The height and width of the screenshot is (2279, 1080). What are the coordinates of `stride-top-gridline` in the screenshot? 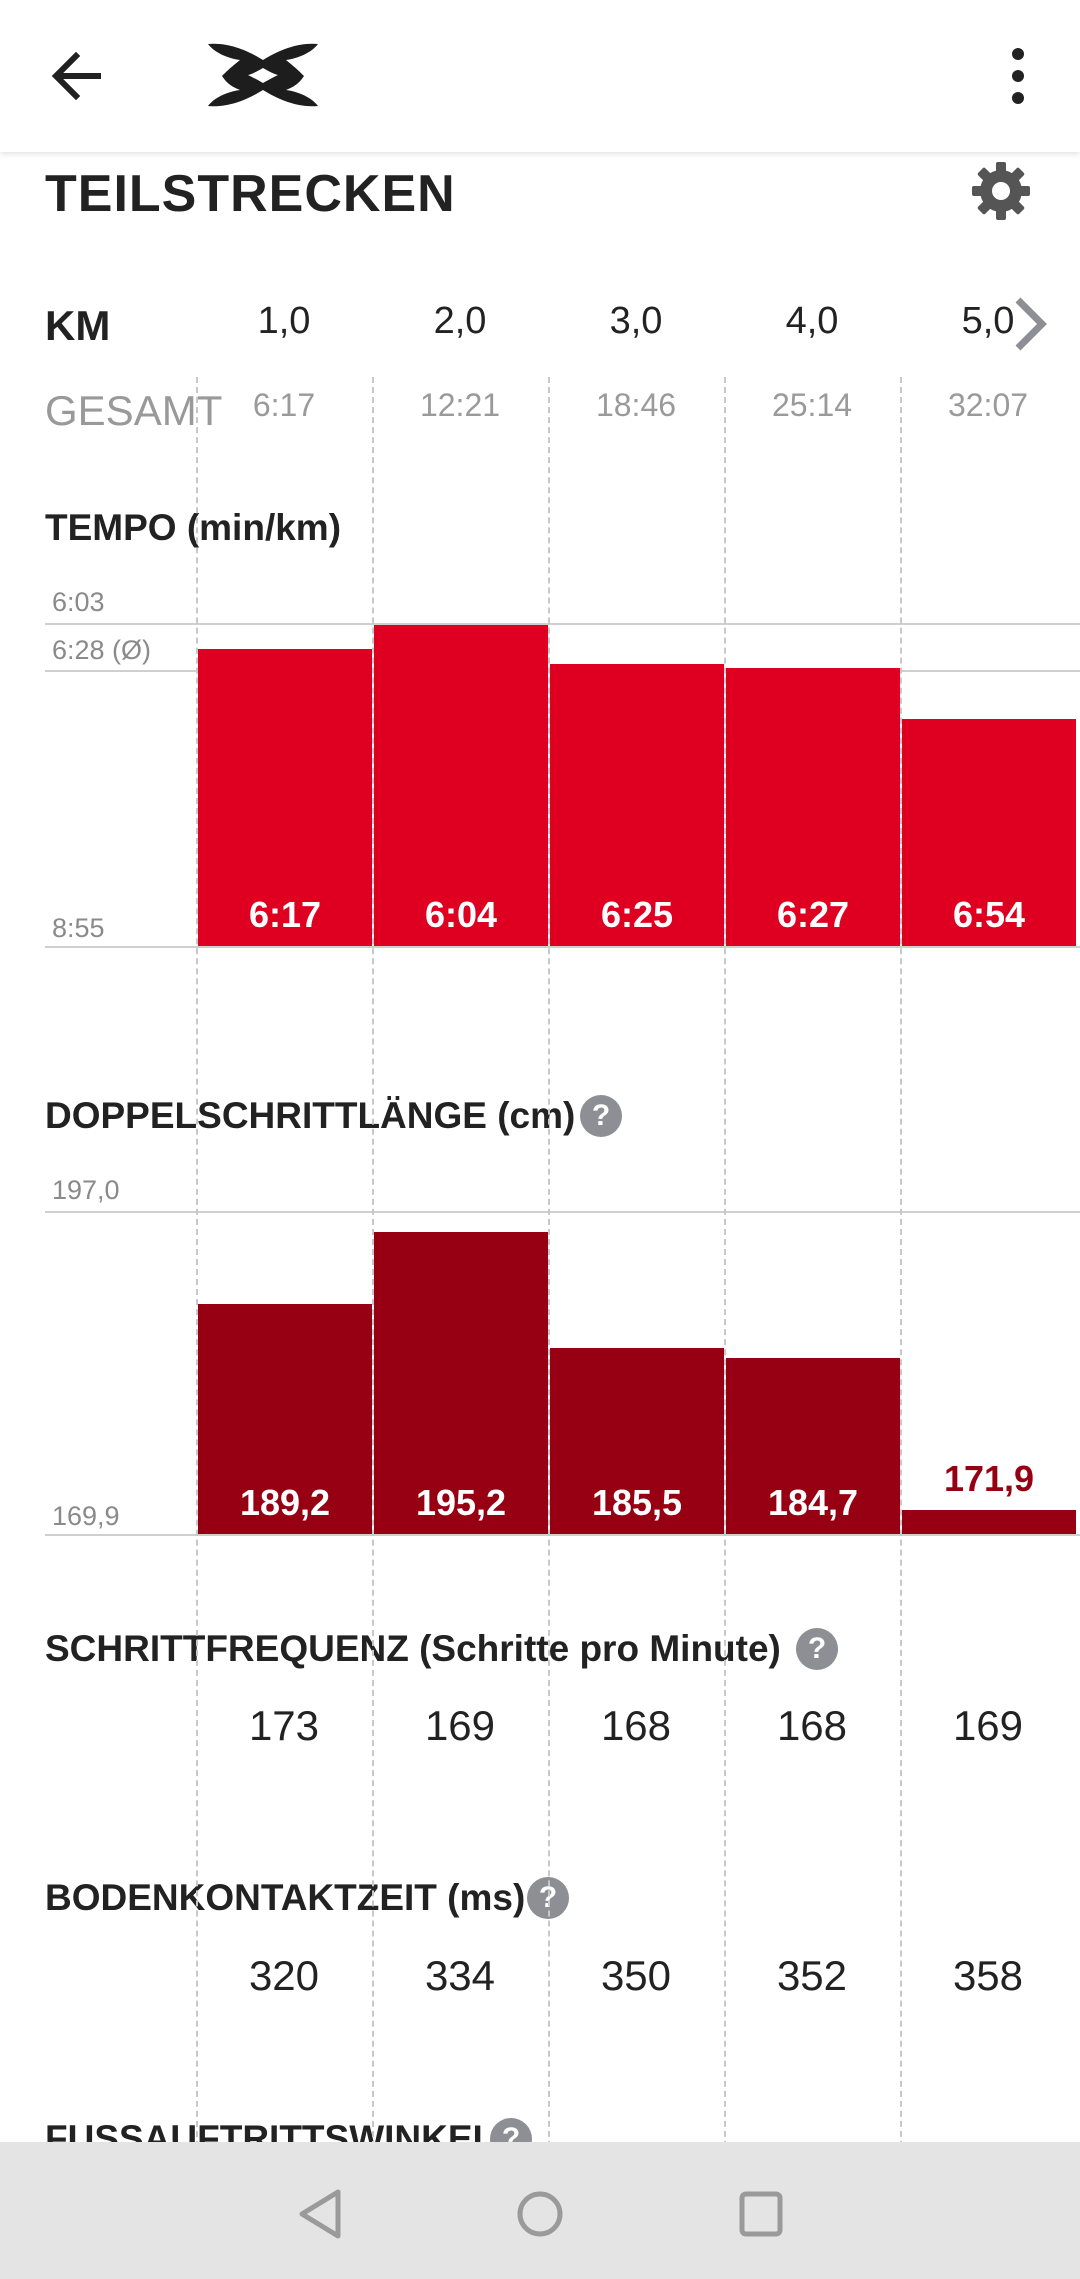 It's located at (562, 1212).